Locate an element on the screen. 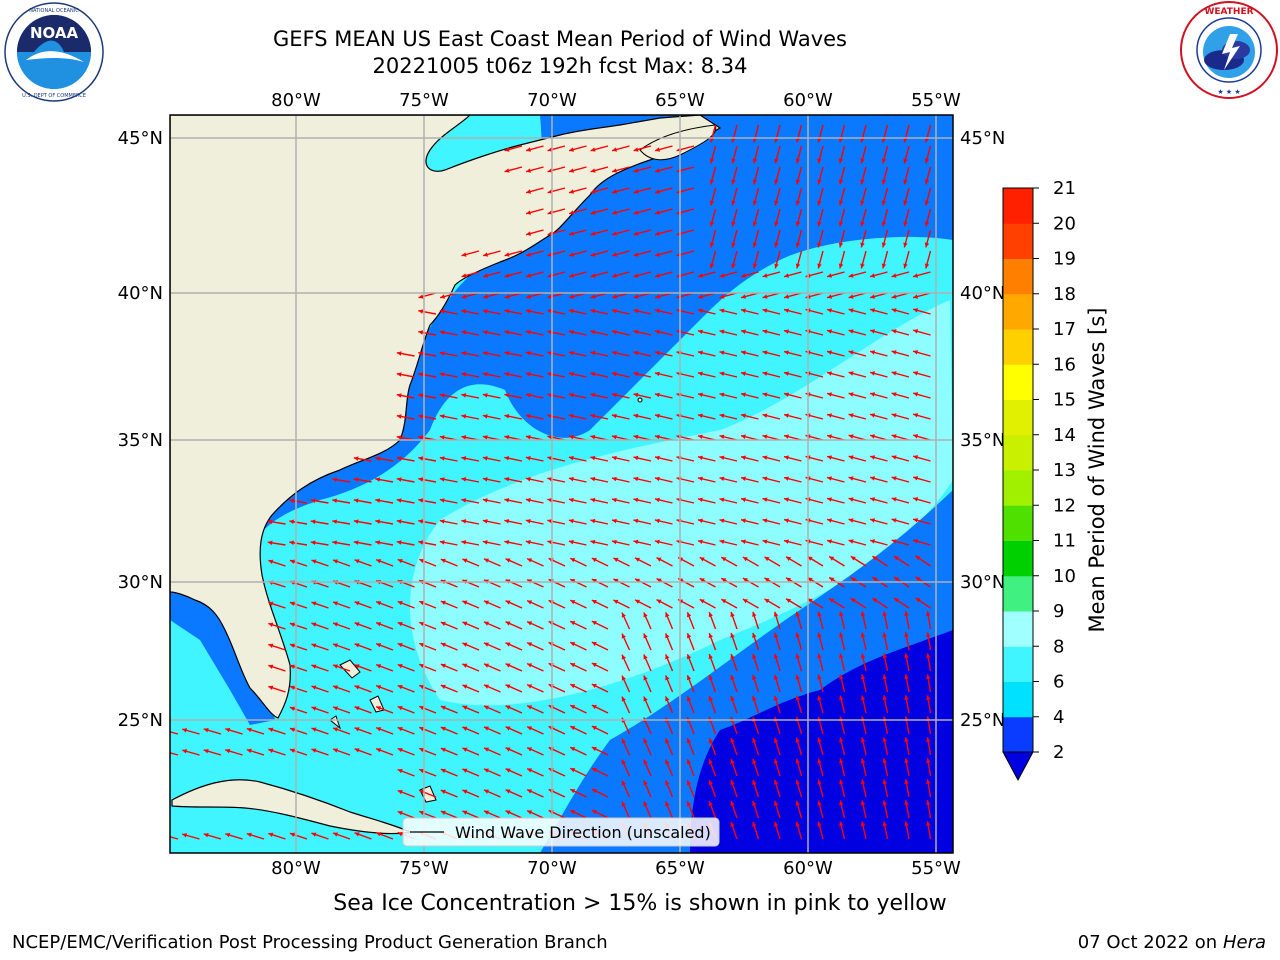 The width and height of the screenshot is (1280, 960). lon-label-bottom: 70°W is located at coordinates (552, 868).